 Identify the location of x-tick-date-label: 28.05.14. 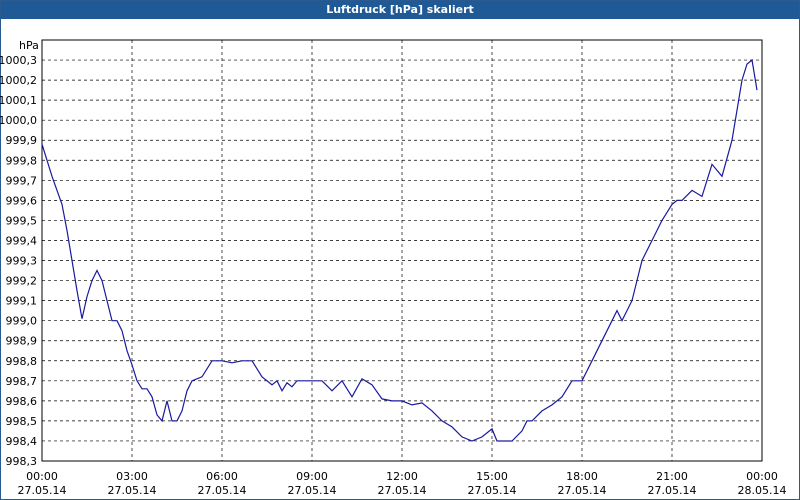
(762, 490).